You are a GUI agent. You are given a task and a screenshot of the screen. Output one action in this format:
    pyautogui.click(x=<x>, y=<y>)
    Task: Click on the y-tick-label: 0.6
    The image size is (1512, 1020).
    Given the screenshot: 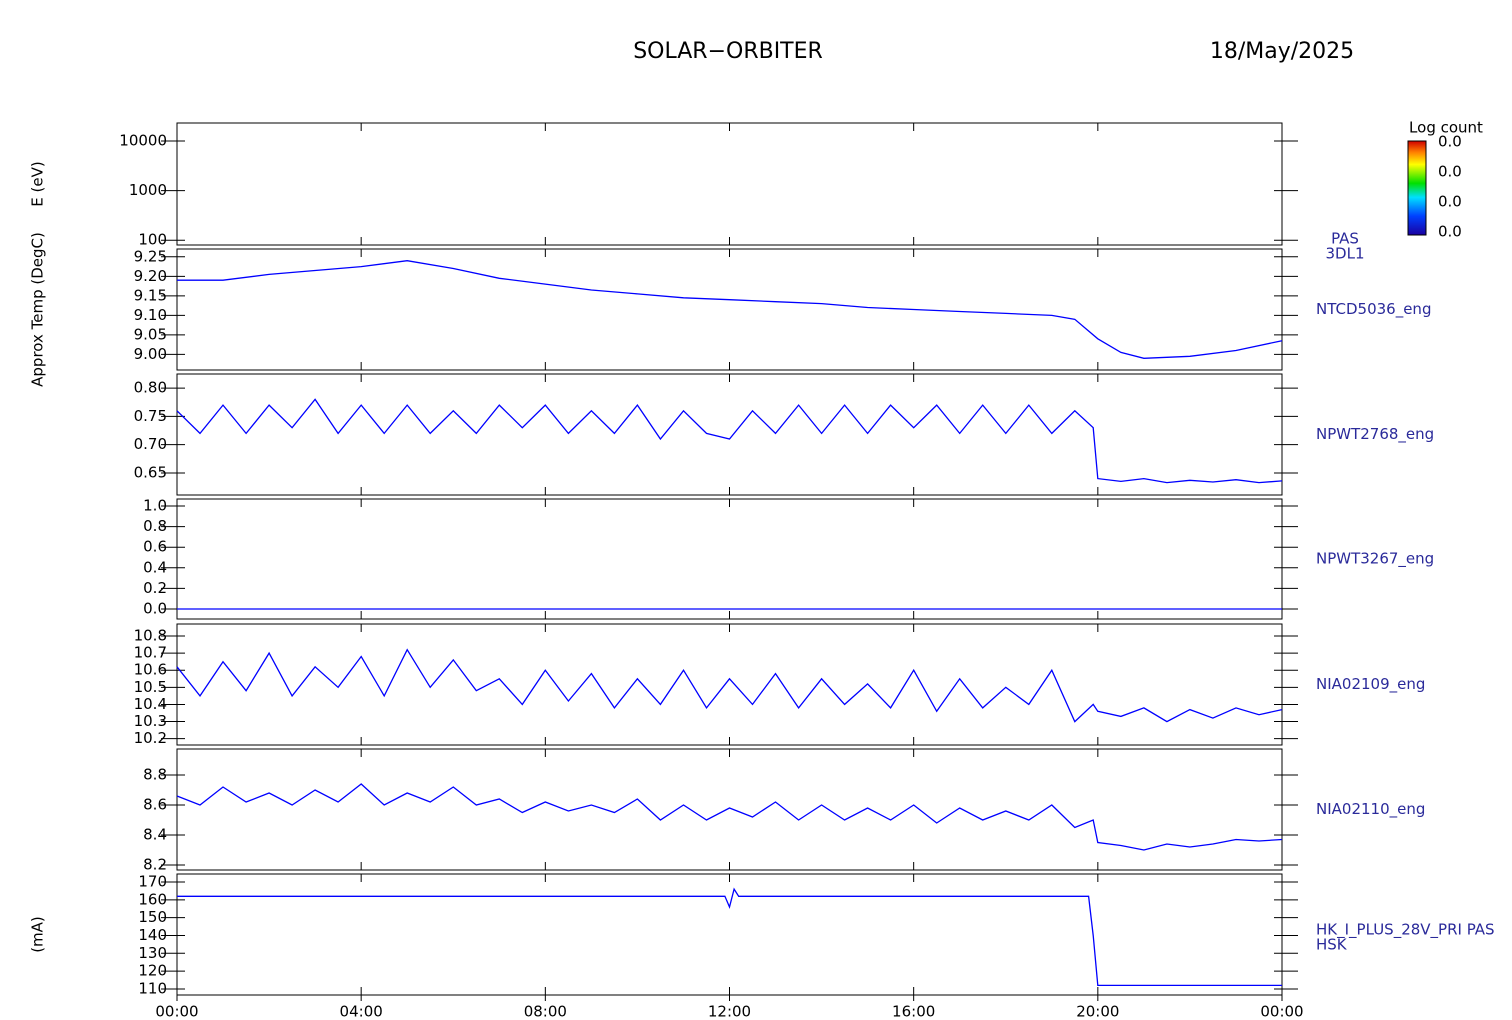 What is the action you would take?
    pyautogui.click(x=155, y=547)
    